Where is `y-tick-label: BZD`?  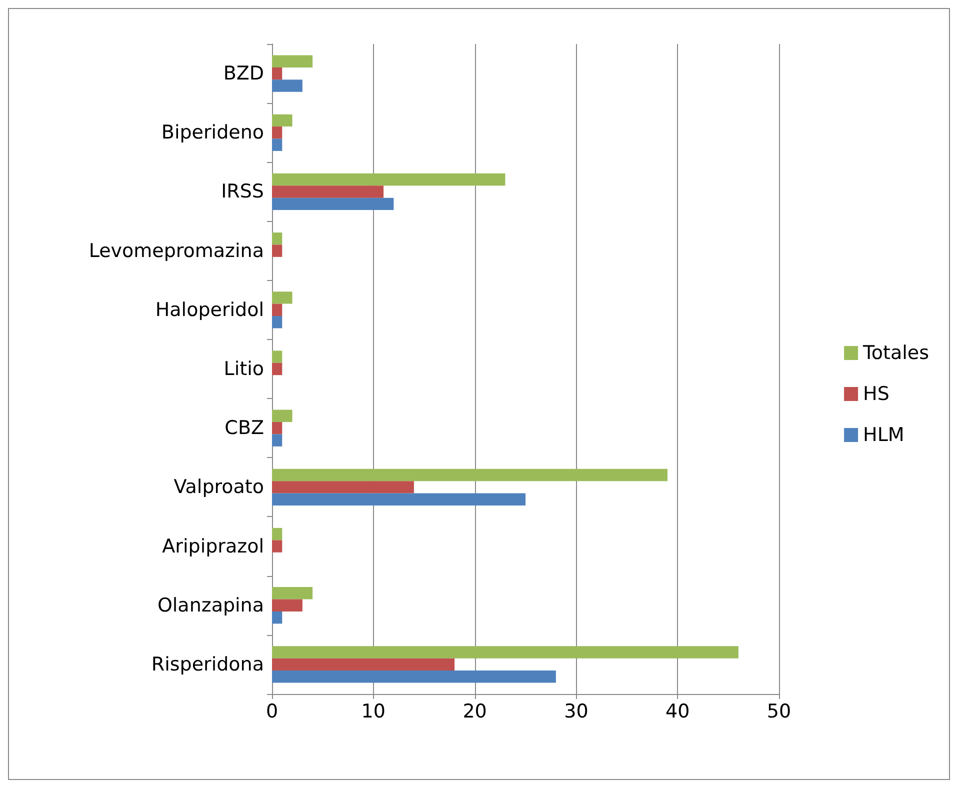
y-tick-label: BZD is located at coordinates (243, 73).